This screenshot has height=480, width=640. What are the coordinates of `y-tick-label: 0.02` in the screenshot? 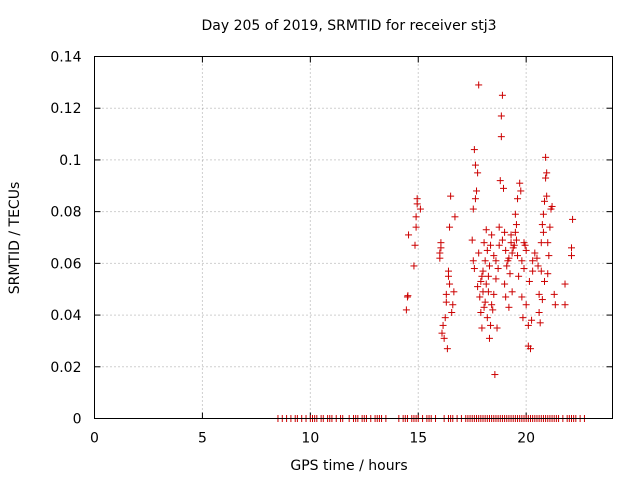 It's located at (65, 368).